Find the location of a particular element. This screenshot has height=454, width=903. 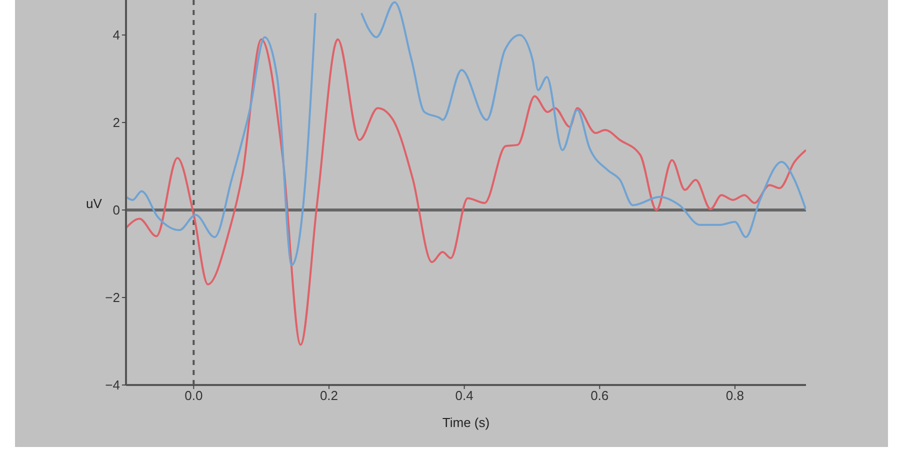

x-axis-title: Time (s) is located at coordinates (466, 422).